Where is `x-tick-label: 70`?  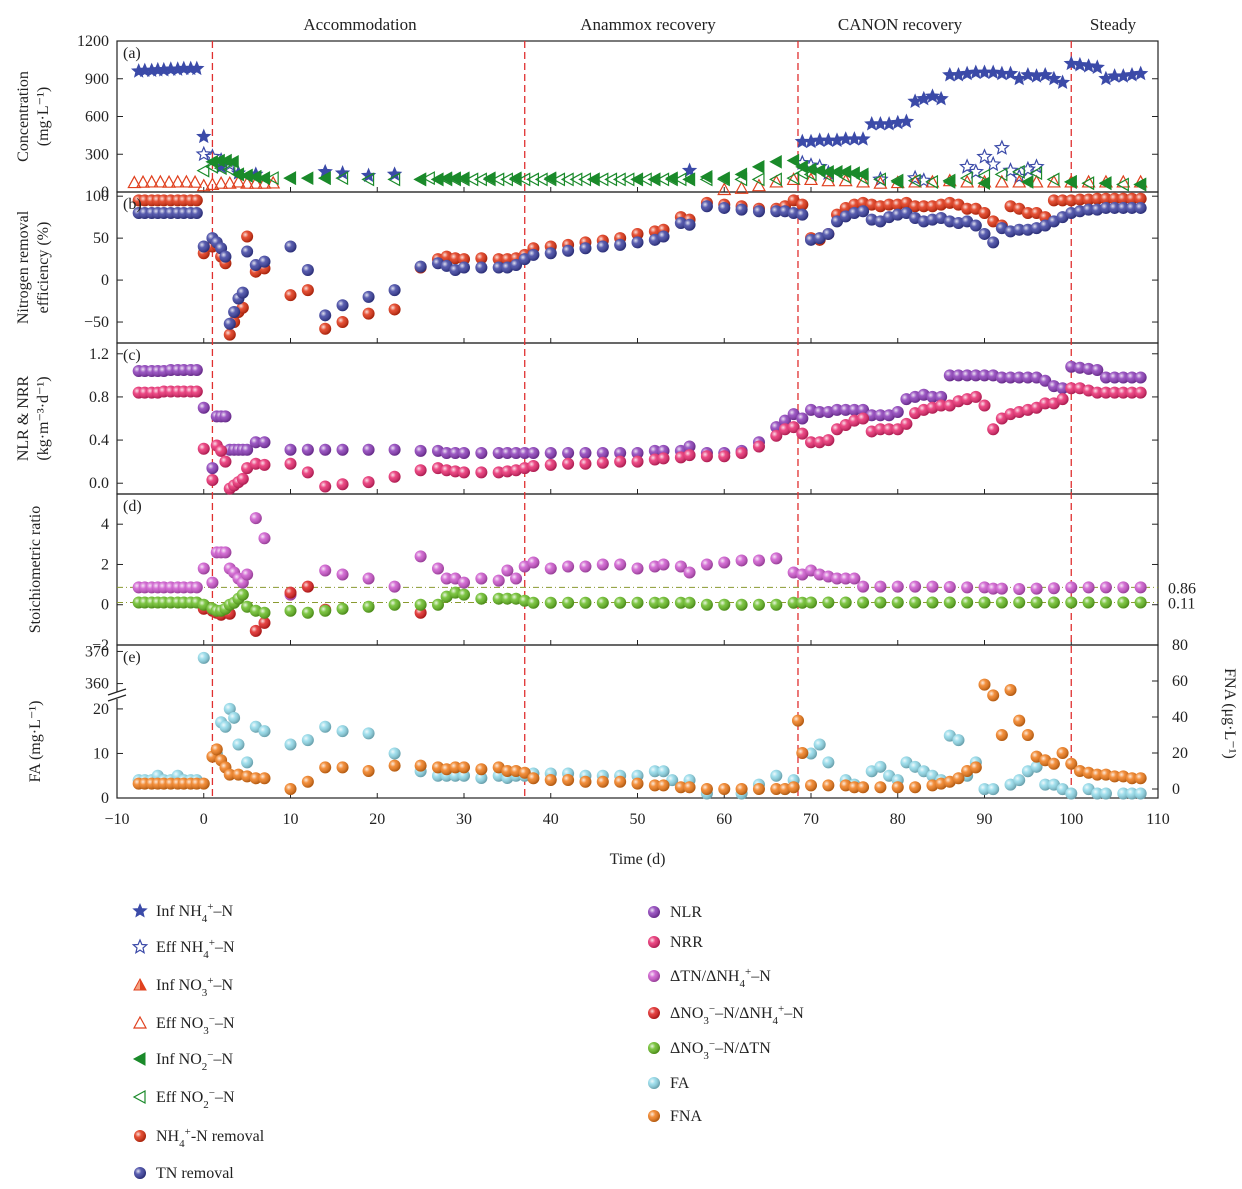 x-tick-label: 70 is located at coordinates (811, 819).